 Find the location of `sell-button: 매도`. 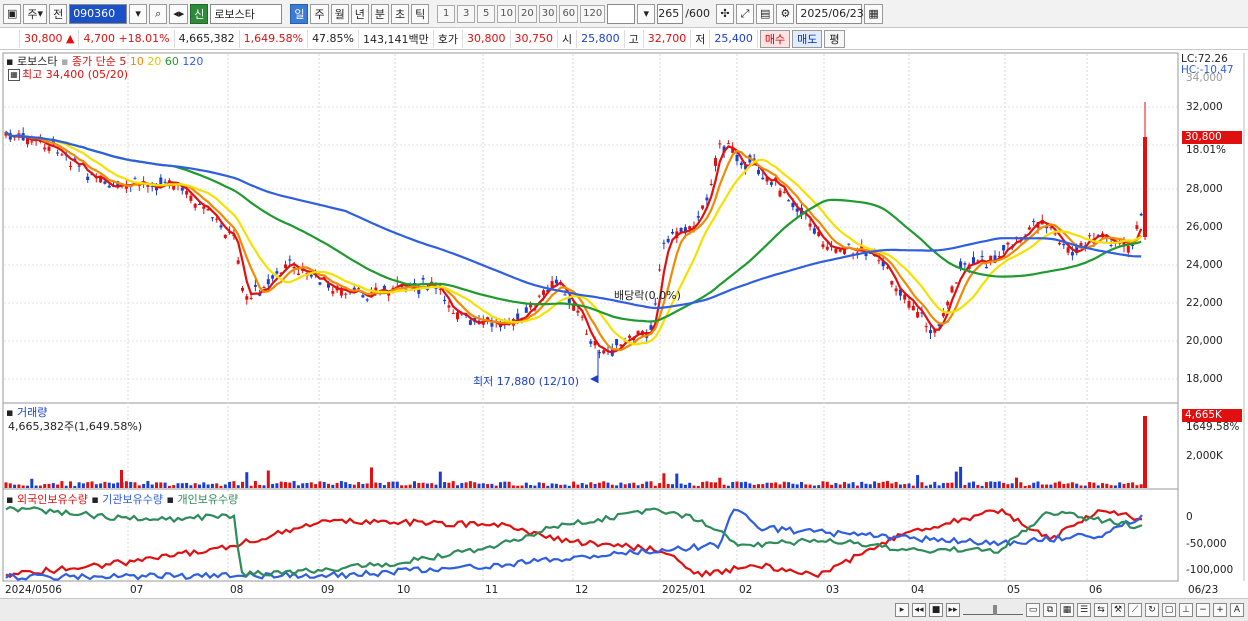

sell-button: 매도 is located at coordinates (807, 38).